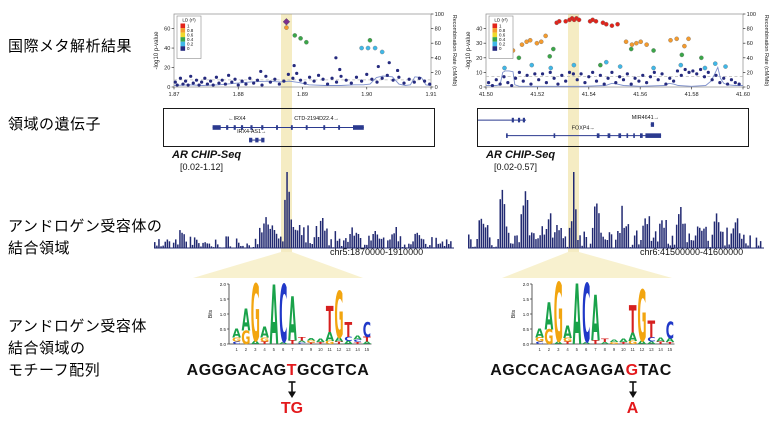 This screenshot has height=424, width=770. I want to click on svg-text: 12, so click(339, 349).